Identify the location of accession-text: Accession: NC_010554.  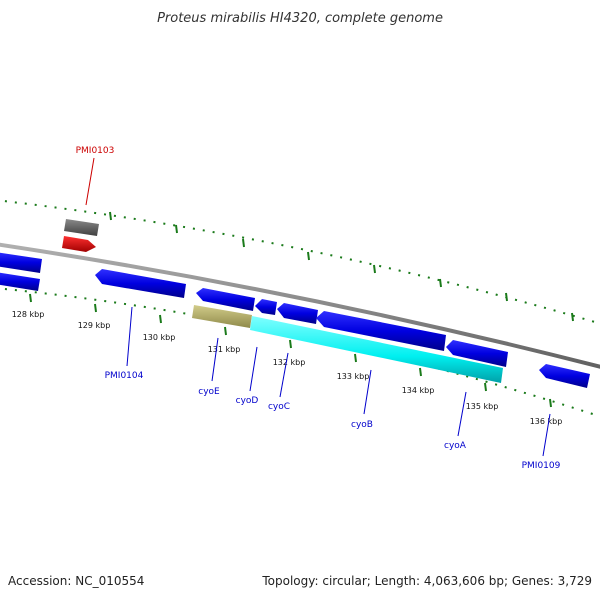
(76, 581).